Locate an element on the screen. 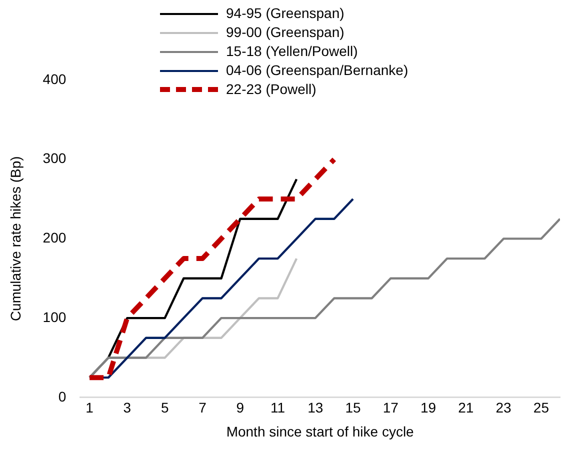  x-tick-label: 13 is located at coordinates (316, 408).